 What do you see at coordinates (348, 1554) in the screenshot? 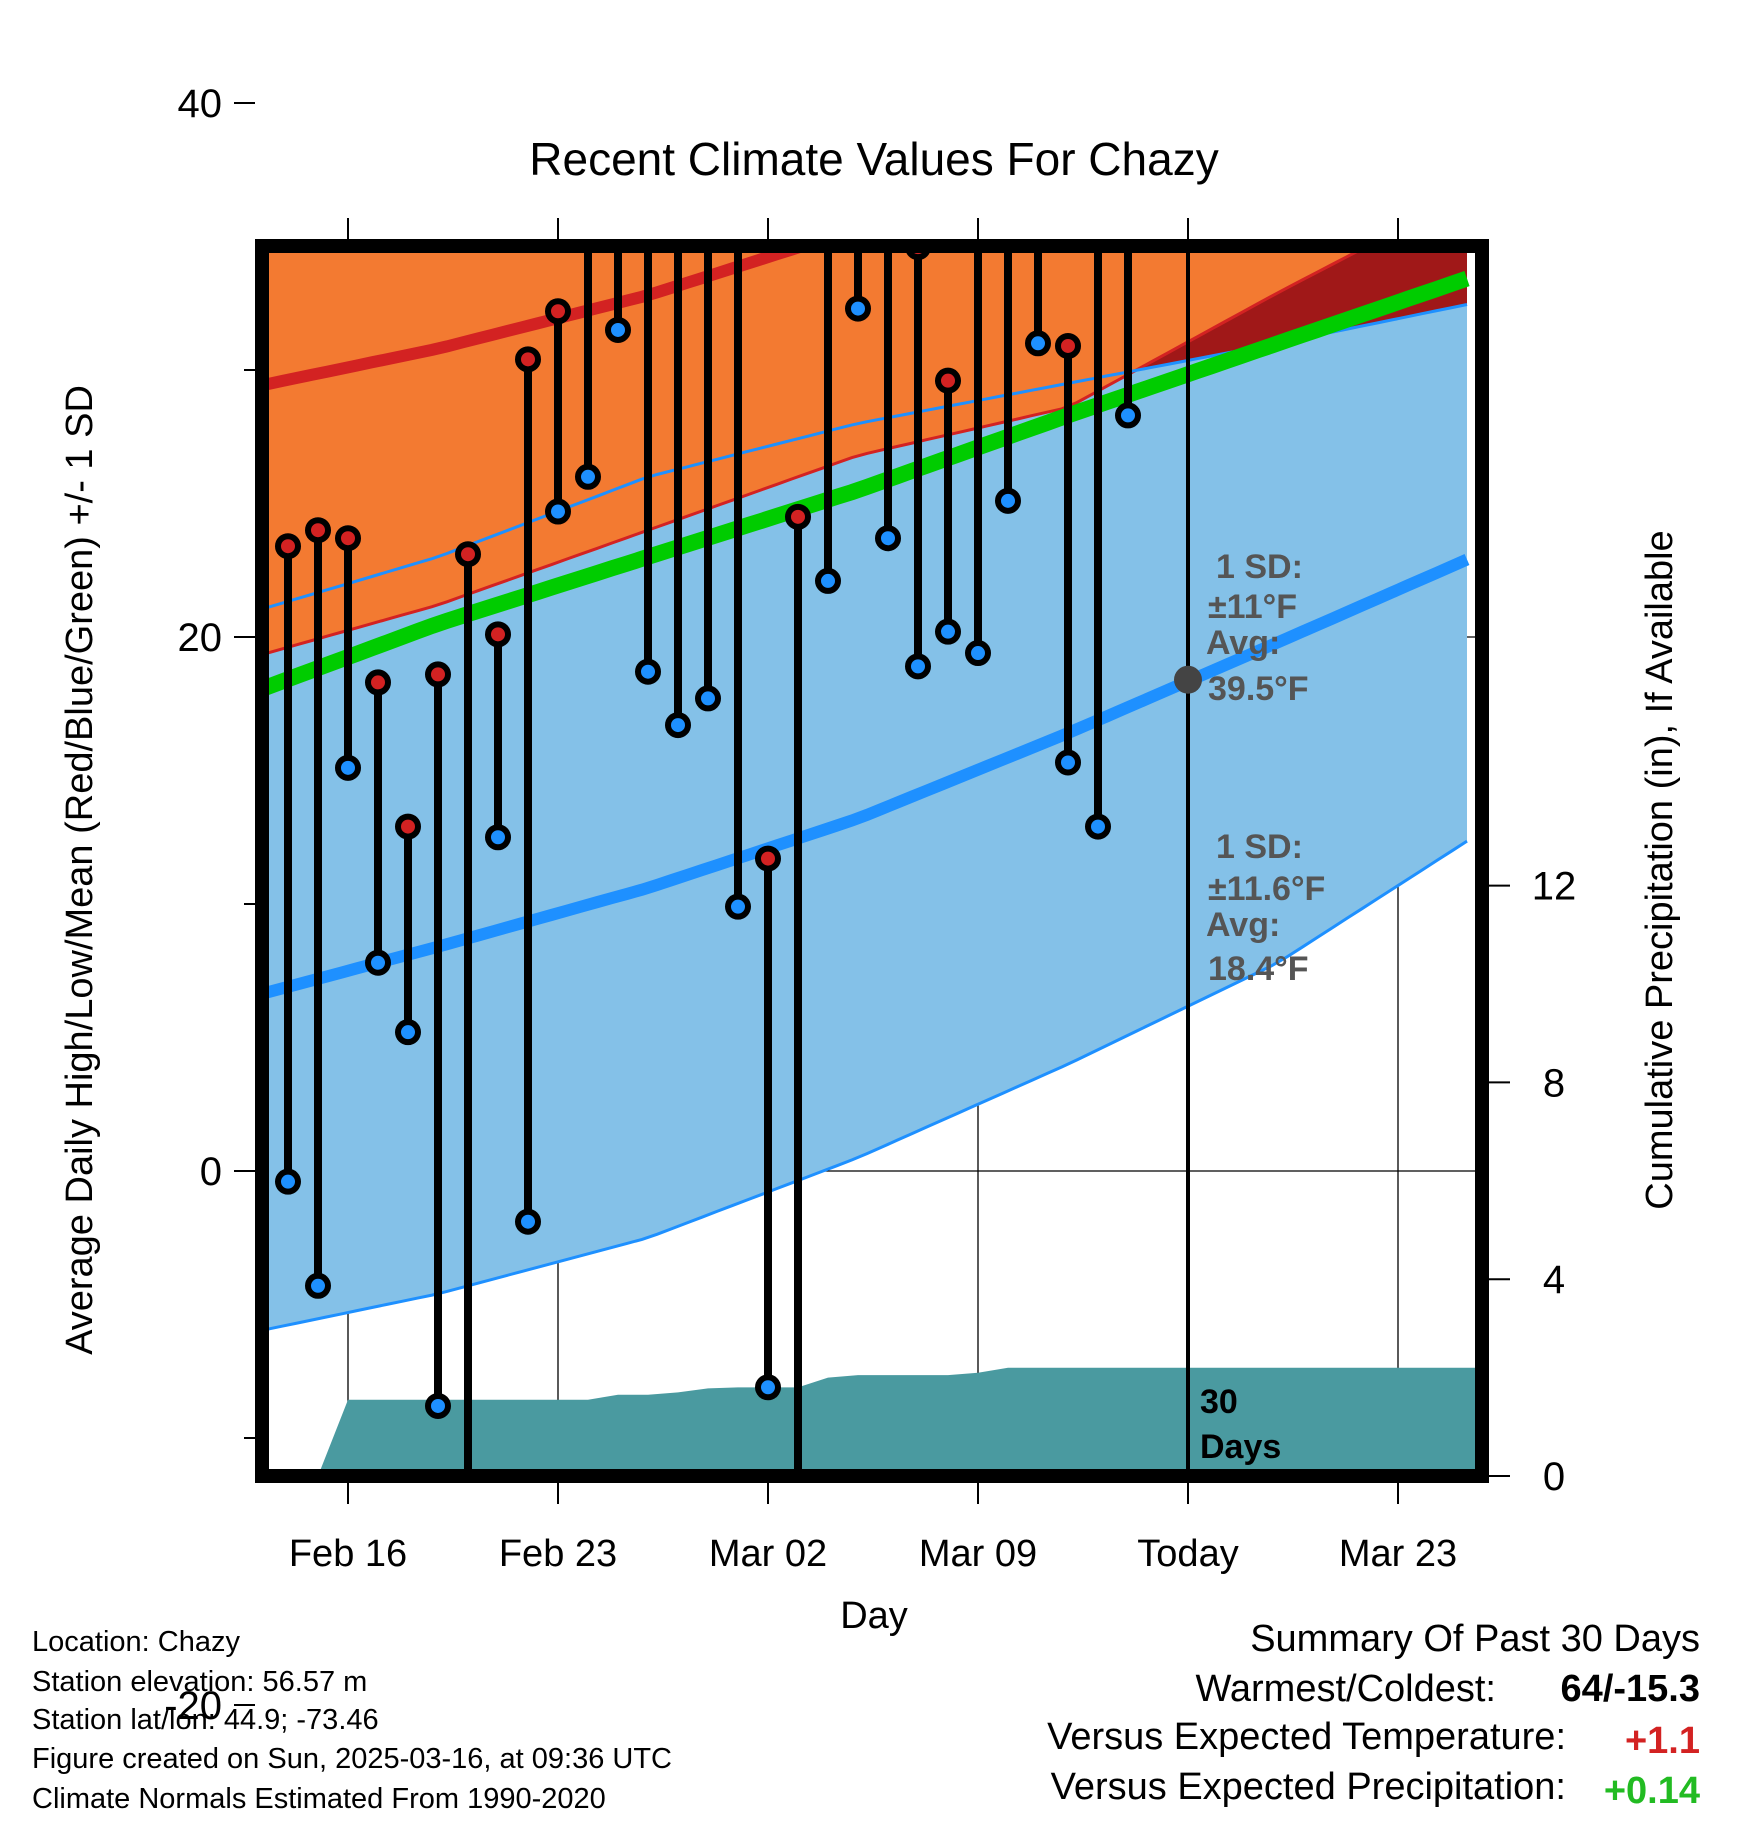
I see `x-tick-label: Feb 16` at bounding box center [348, 1554].